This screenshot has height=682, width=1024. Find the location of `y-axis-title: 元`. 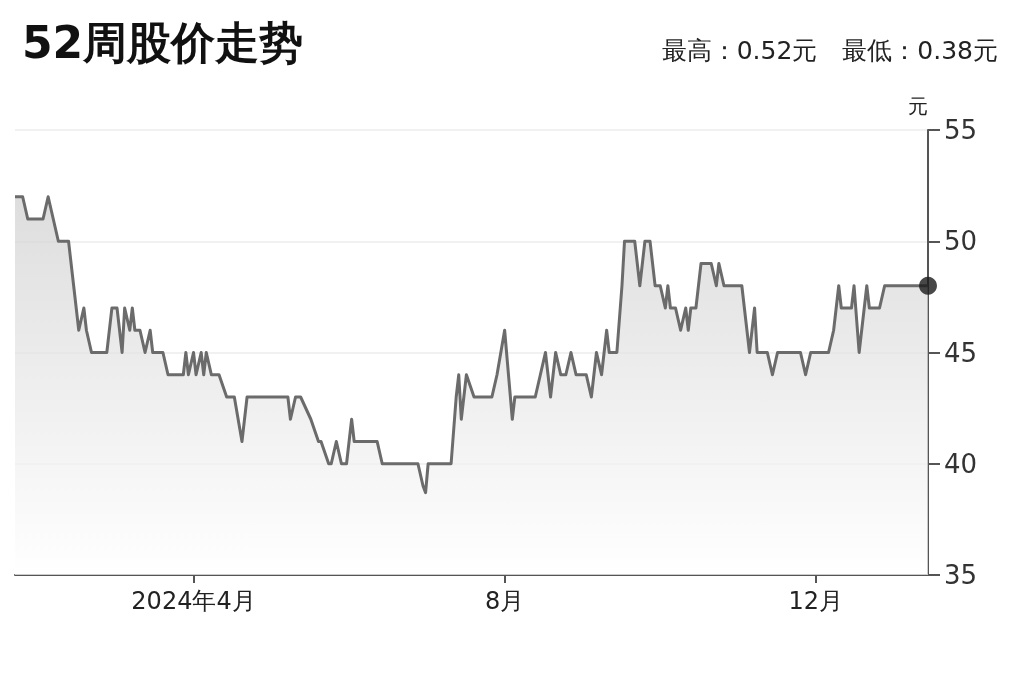

y-axis-title: 元 is located at coordinates (918, 106).